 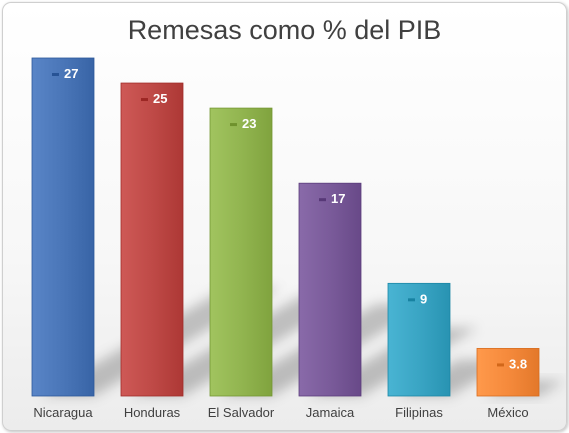 I want to click on bar-nicaragua, so click(x=63, y=227).